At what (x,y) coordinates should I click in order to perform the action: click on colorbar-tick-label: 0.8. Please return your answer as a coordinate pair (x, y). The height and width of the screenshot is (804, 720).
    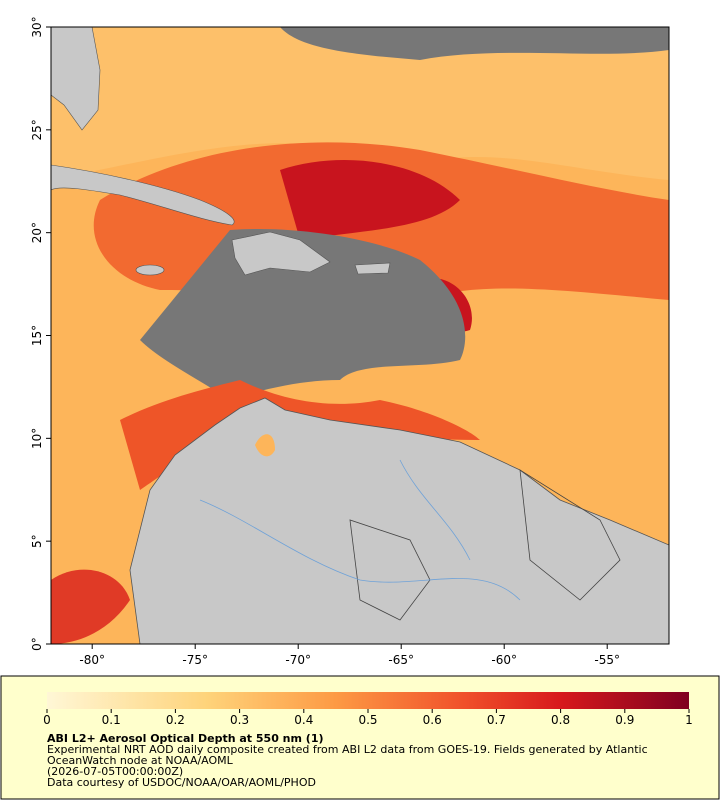
    Looking at the image, I should click on (560, 720).